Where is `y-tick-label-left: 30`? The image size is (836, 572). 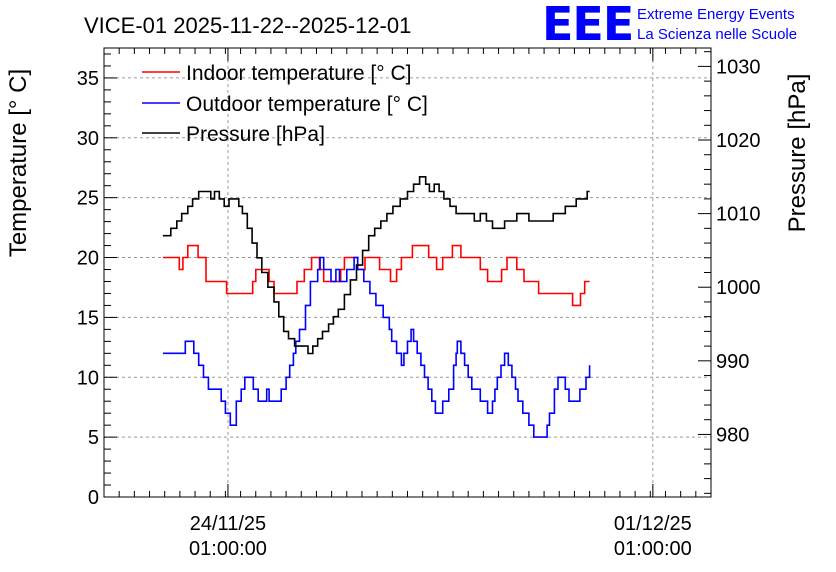
y-tick-label-left: 30 is located at coordinates (88, 139).